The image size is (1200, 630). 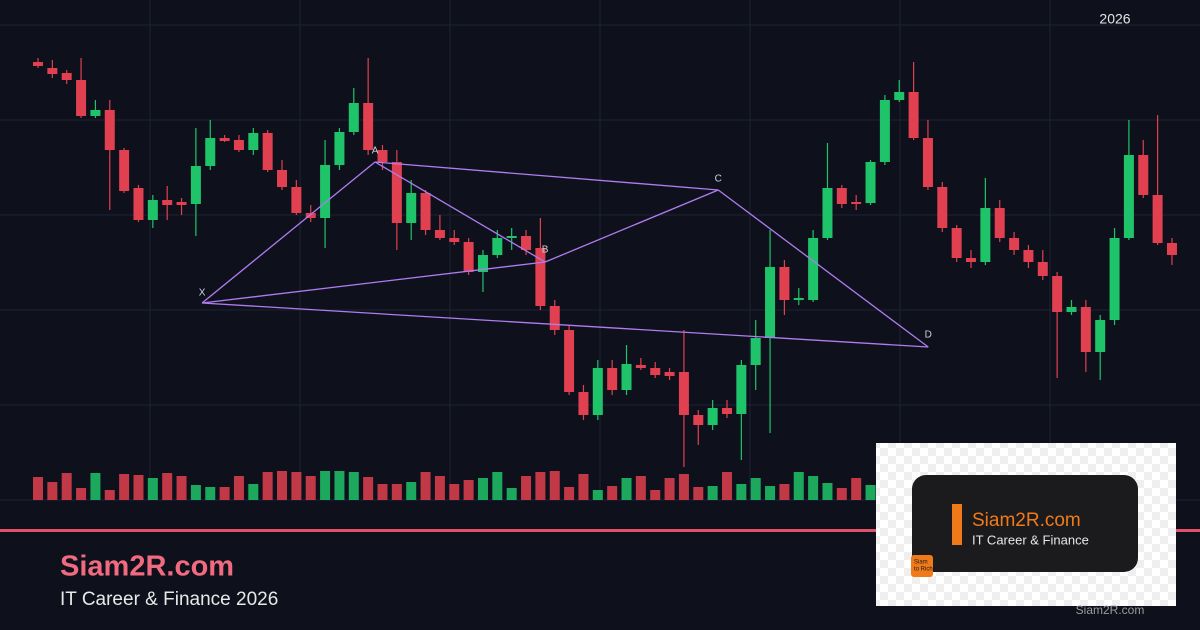 I want to click on logo-card, so click(x=1025, y=523).